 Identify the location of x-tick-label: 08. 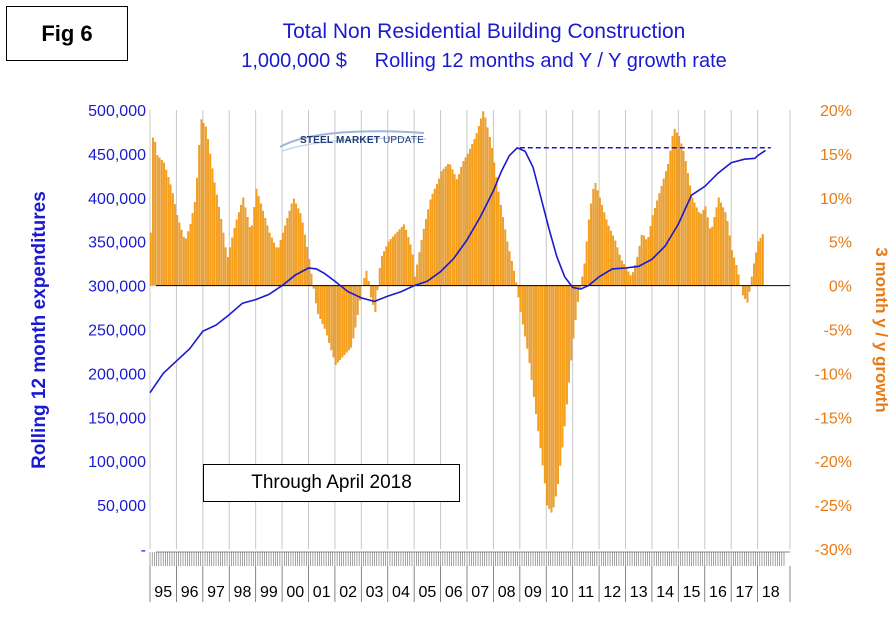
(507, 592).